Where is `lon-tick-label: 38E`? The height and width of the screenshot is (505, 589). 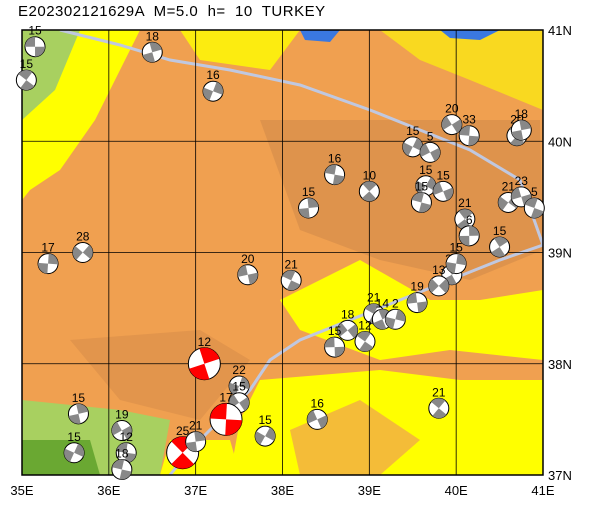
lon-tick-label: 38E is located at coordinates (282, 490).